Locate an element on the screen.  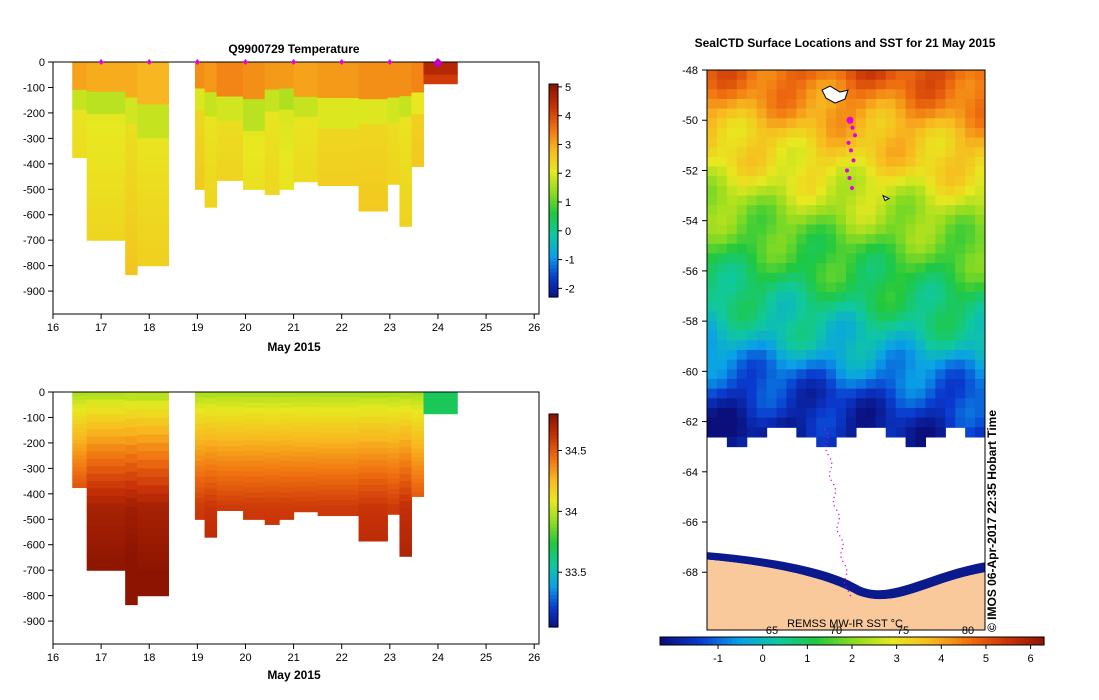
colorbar-tick-label: 3 is located at coordinates (897, 659).